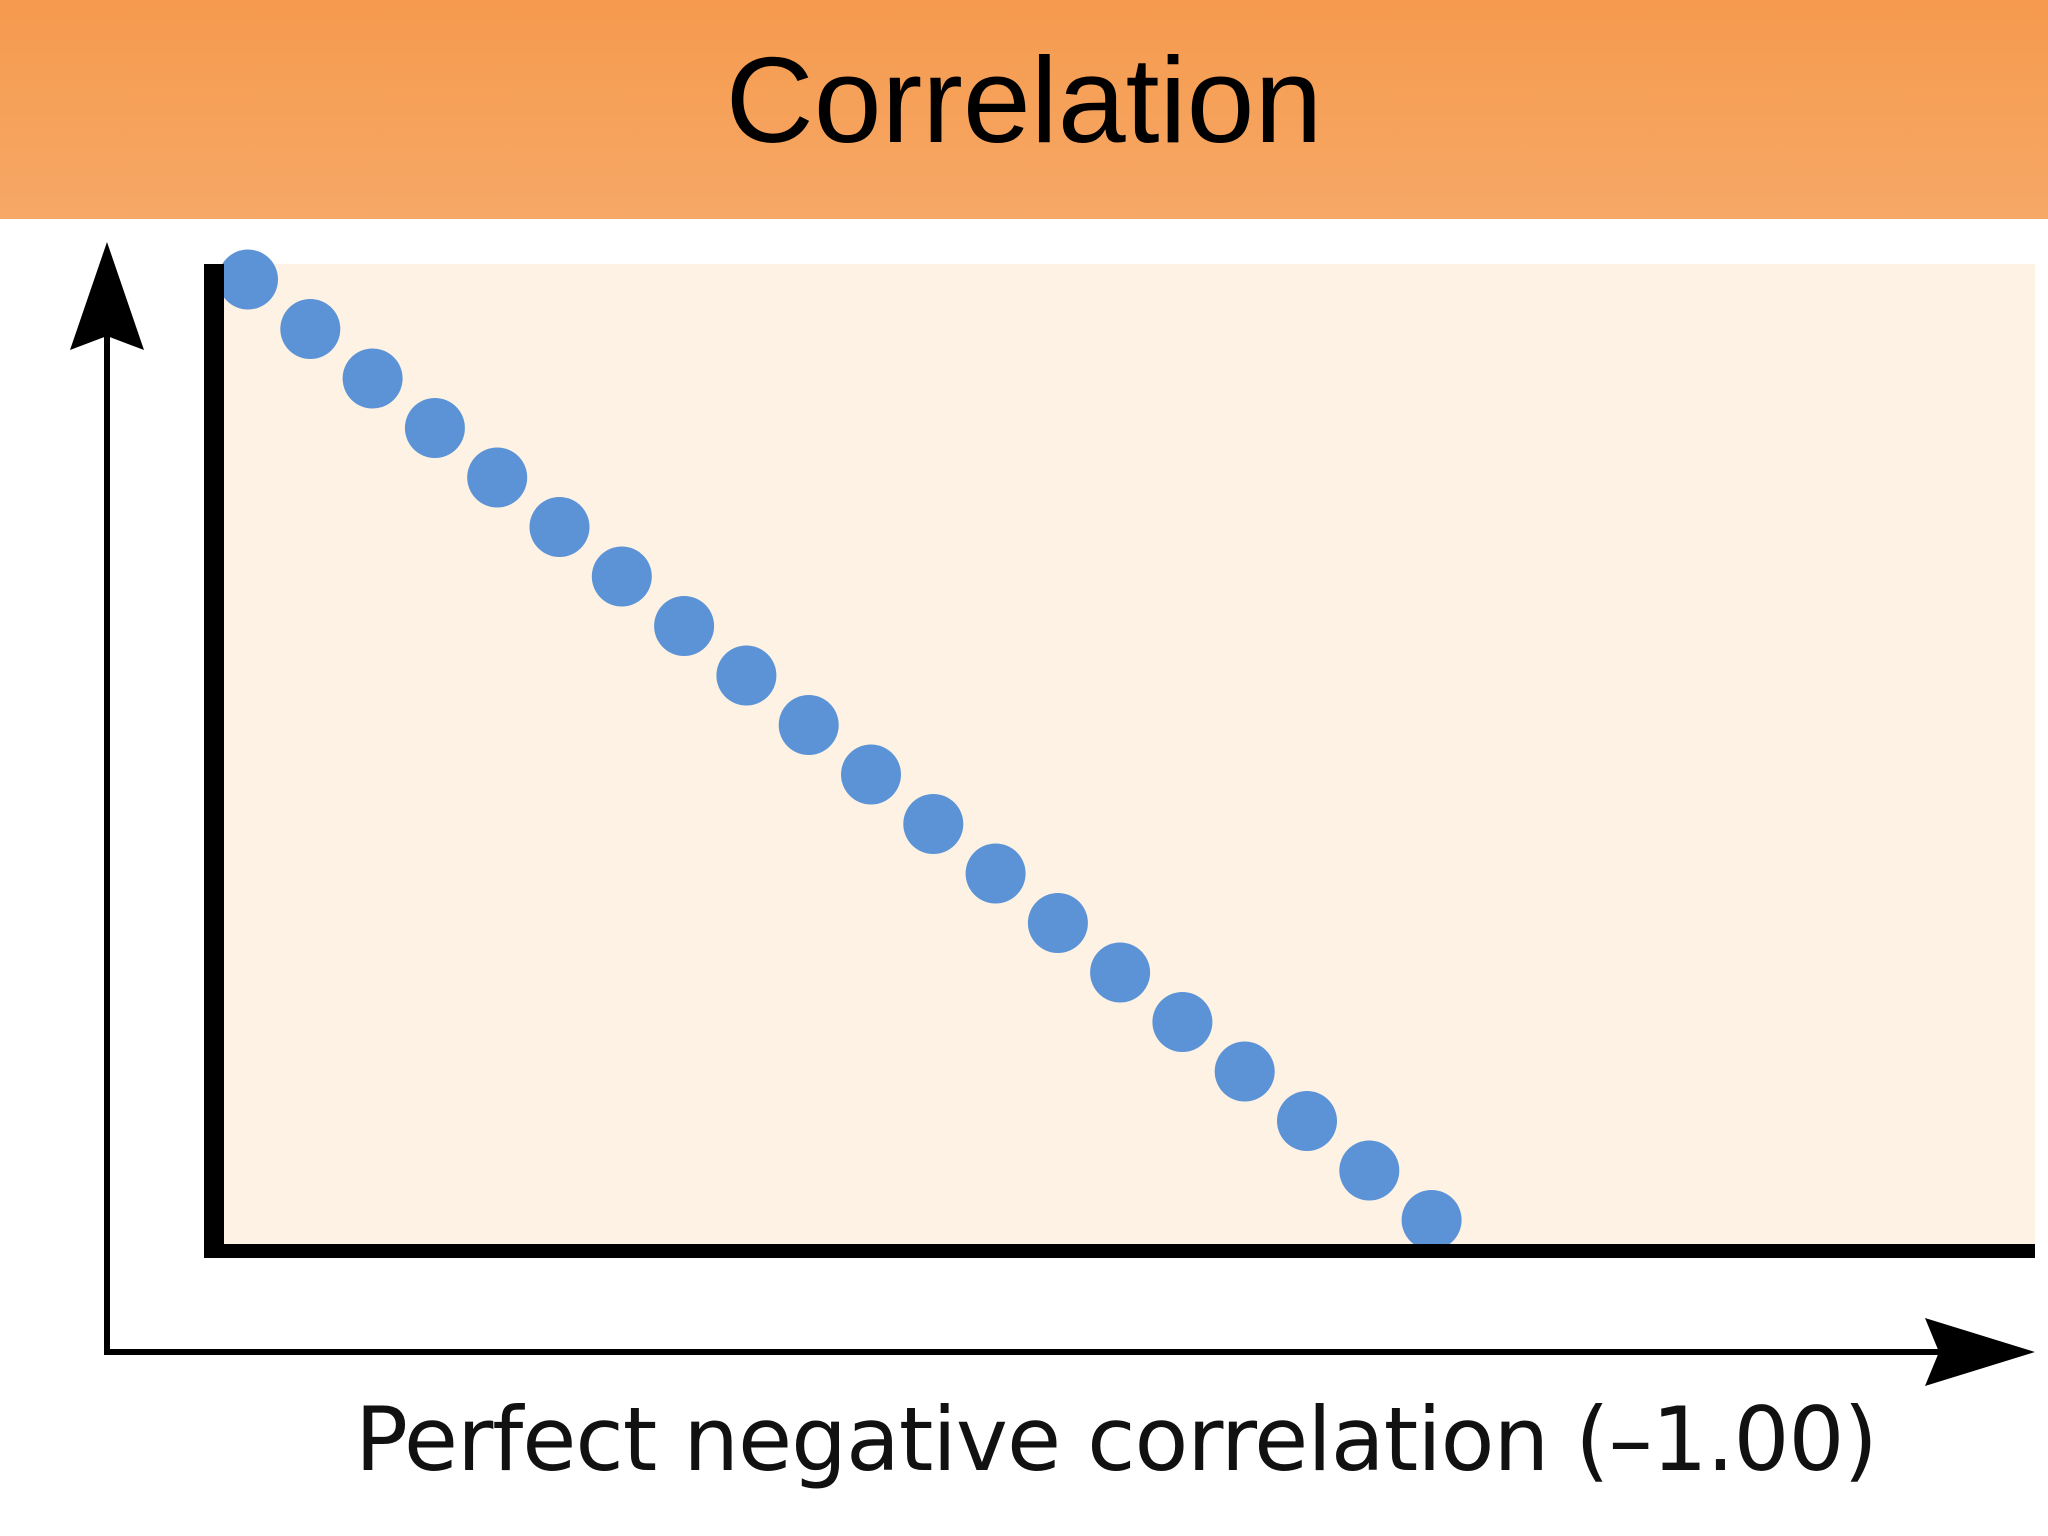  Describe the element at coordinates (107, 296) in the screenshot. I see `y-axis-arrowhead` at that location.